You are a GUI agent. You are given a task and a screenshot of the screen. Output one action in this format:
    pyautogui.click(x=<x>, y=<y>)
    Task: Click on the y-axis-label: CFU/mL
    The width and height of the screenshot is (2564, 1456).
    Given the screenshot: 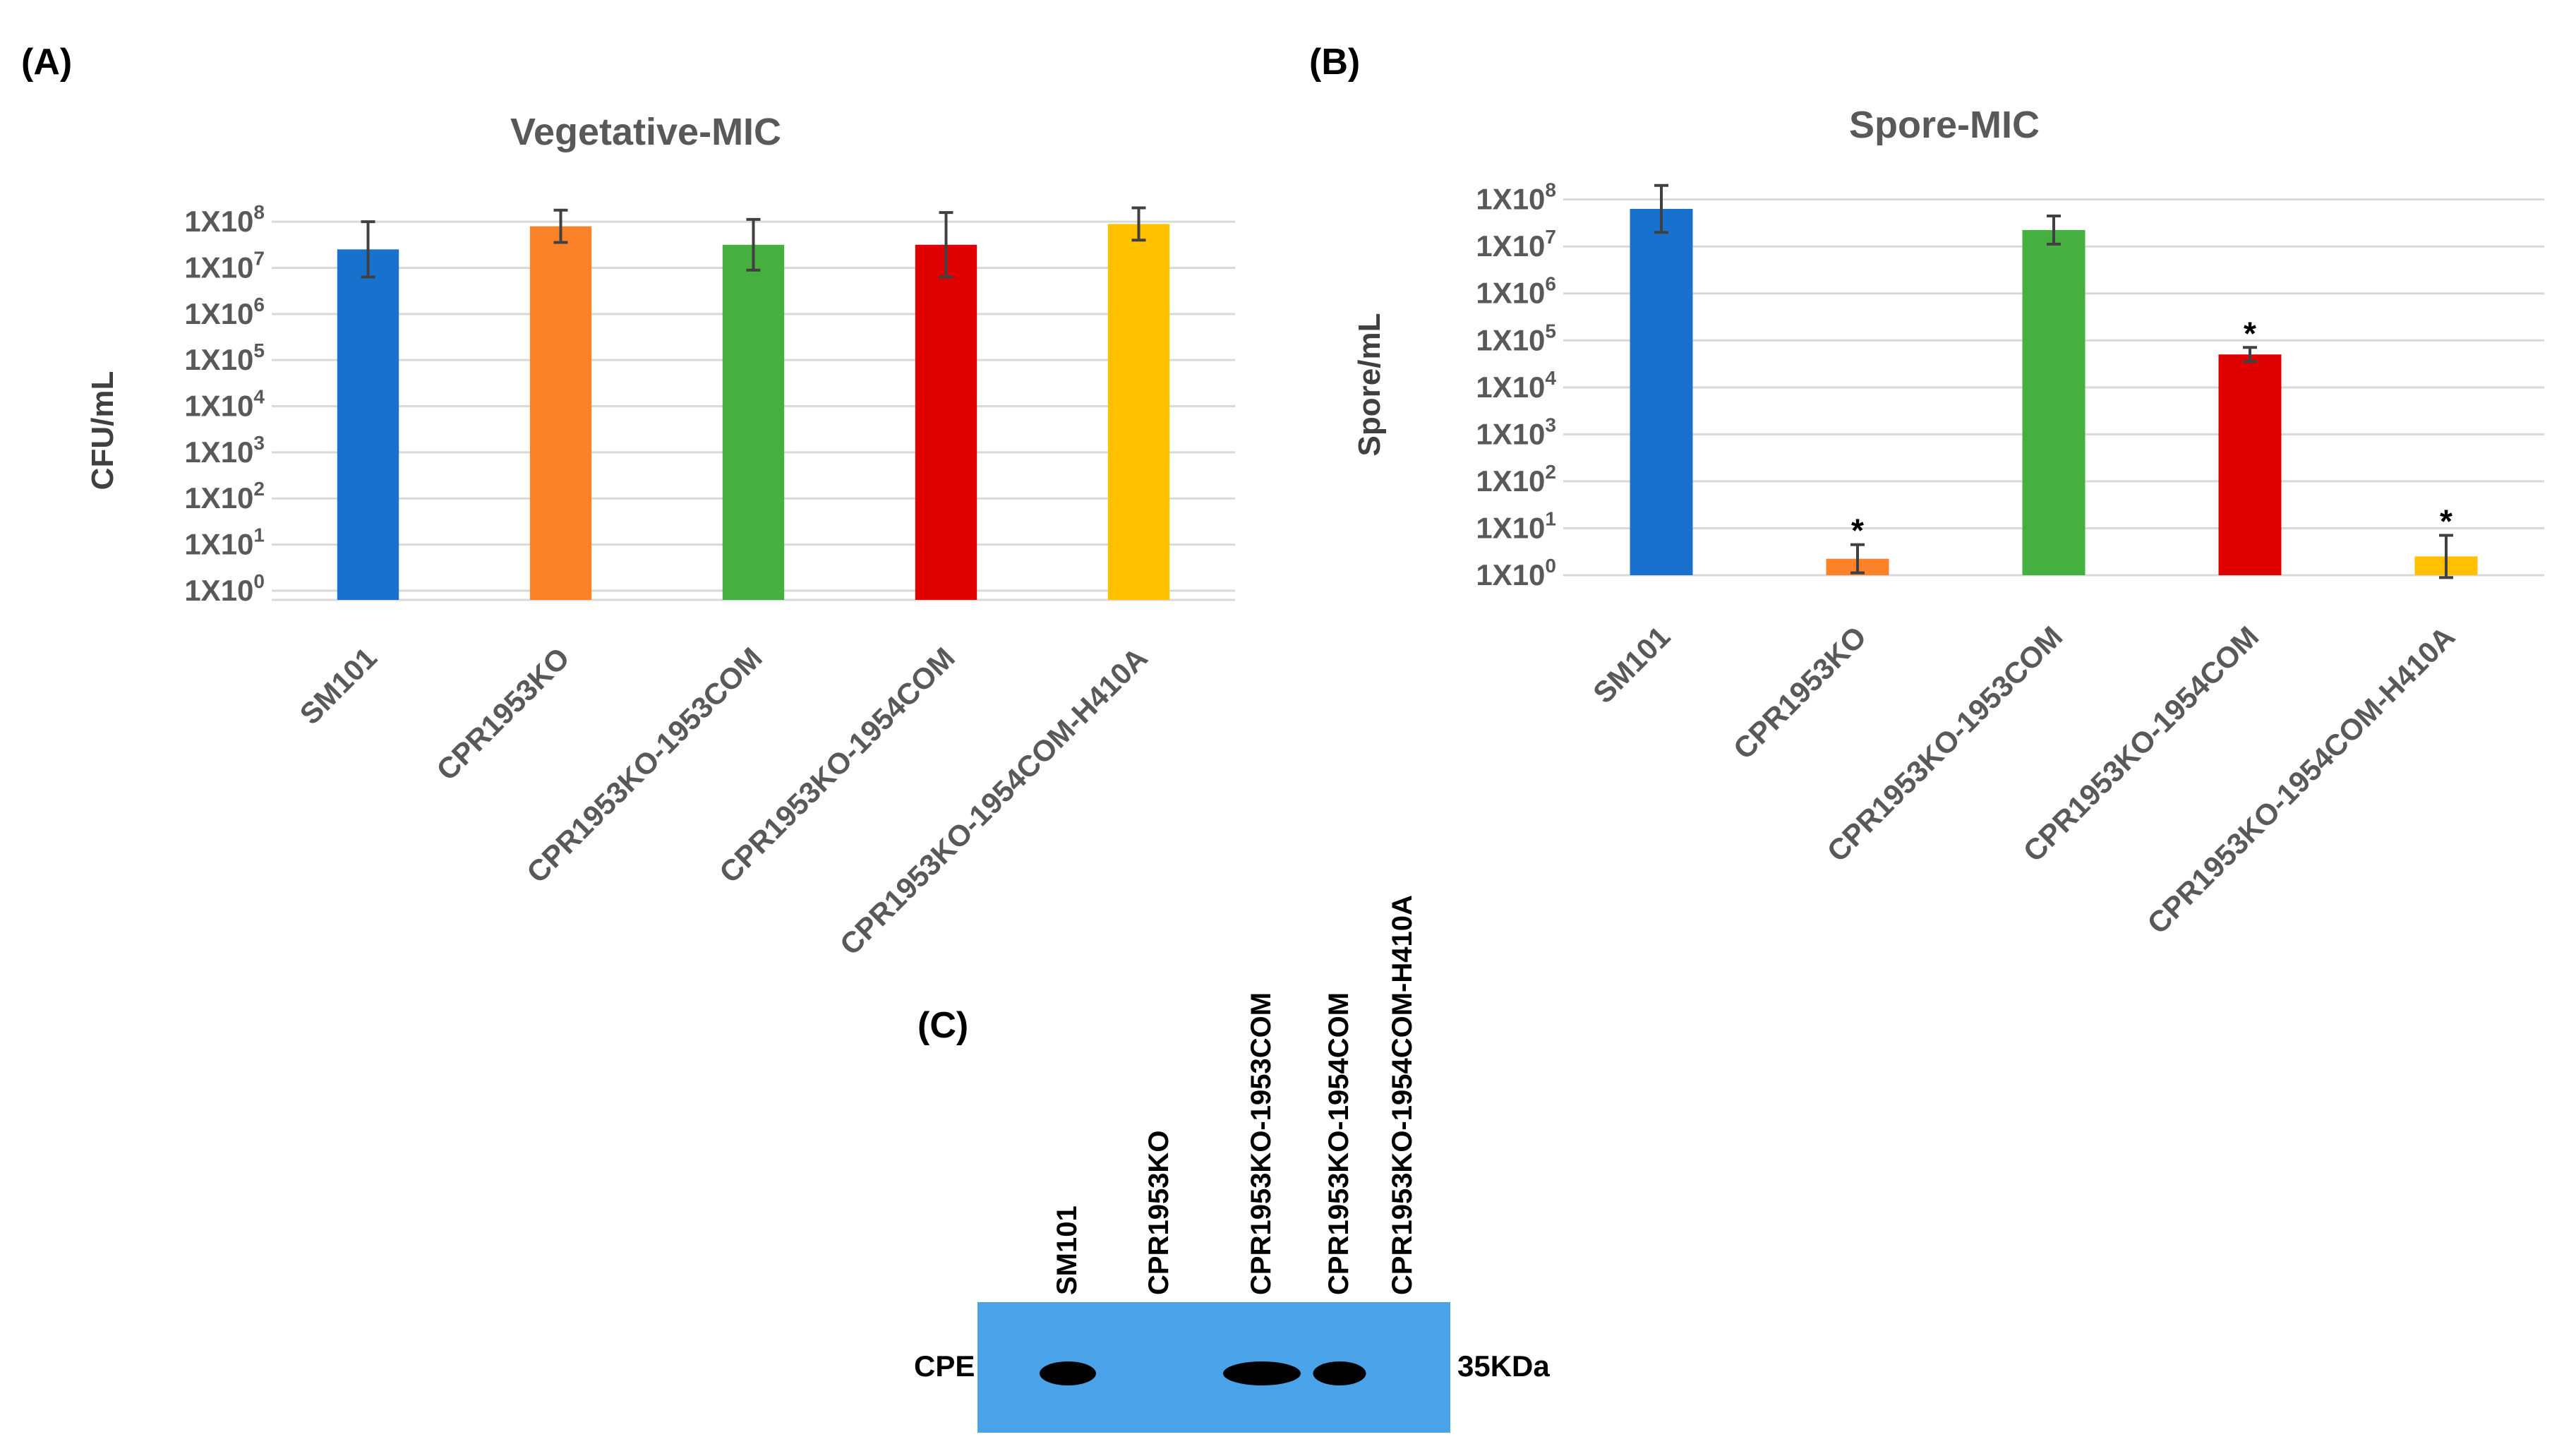 What is the action you would take?
    pyautogui.click(x=102, y=431)
    